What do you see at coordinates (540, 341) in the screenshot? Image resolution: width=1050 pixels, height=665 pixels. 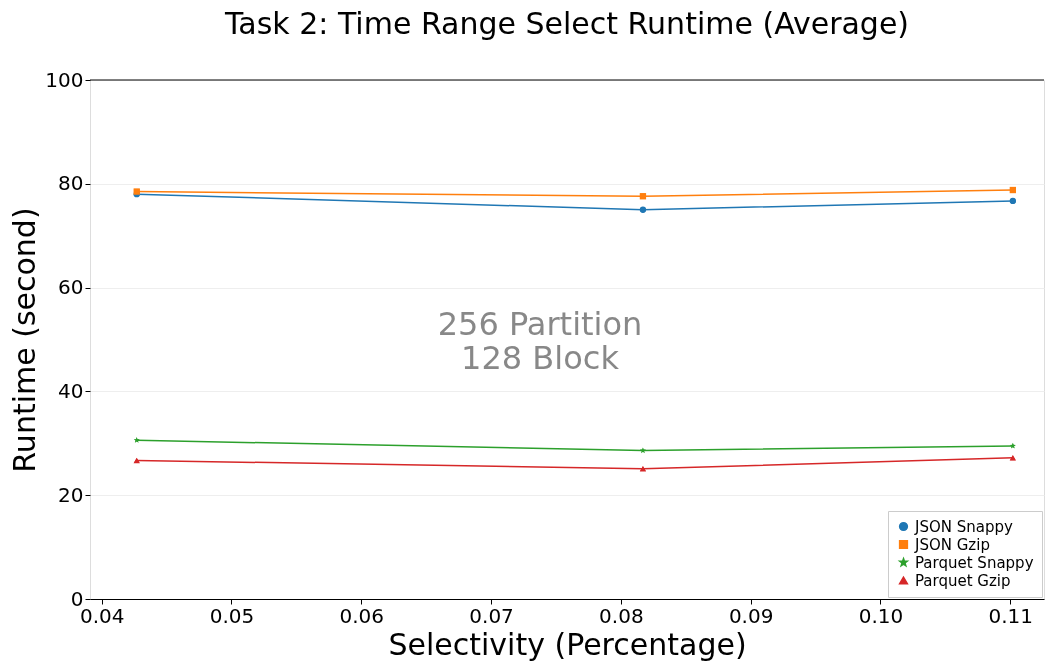 I see `annotation: 256 Partition 128 Block` at bounding box center [540, 341].